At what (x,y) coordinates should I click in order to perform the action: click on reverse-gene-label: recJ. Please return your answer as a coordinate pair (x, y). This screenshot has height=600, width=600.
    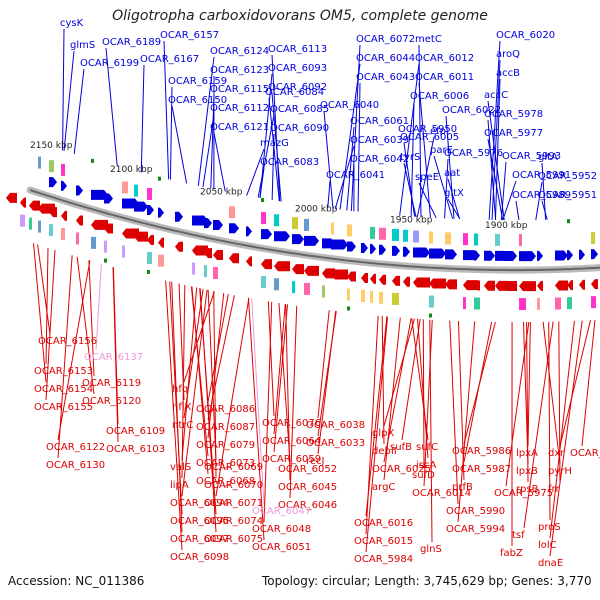
    Looking at the image, I should click on (315, 461).